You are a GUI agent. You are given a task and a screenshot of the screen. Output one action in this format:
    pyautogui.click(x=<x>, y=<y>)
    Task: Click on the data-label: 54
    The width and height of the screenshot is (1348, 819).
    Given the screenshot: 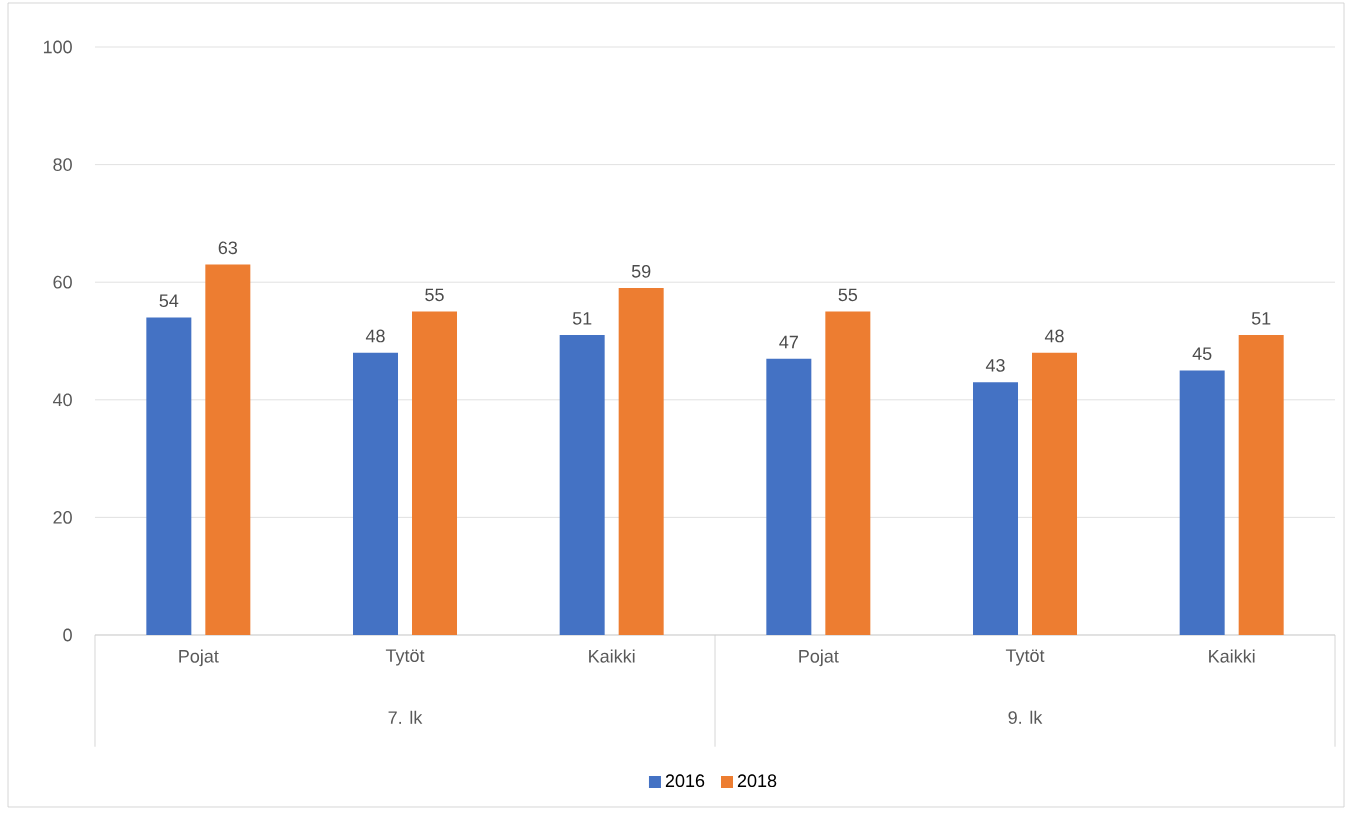 What is the action you would take?
    pyautogui.click(x=169, y=301)
    